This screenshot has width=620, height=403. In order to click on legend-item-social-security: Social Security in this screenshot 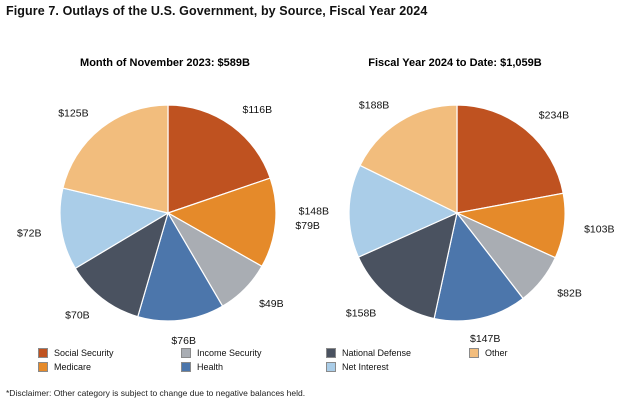, I will do `click(109, 353)`.